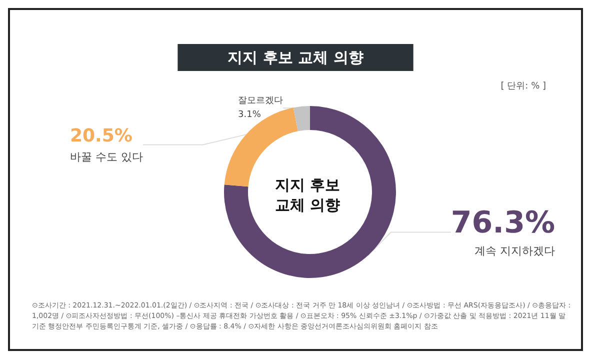 The image size is (591, 359). Describe the element at coordinates (502, 223) in the screenshot. I see `data-label: 76.3%` at that location.